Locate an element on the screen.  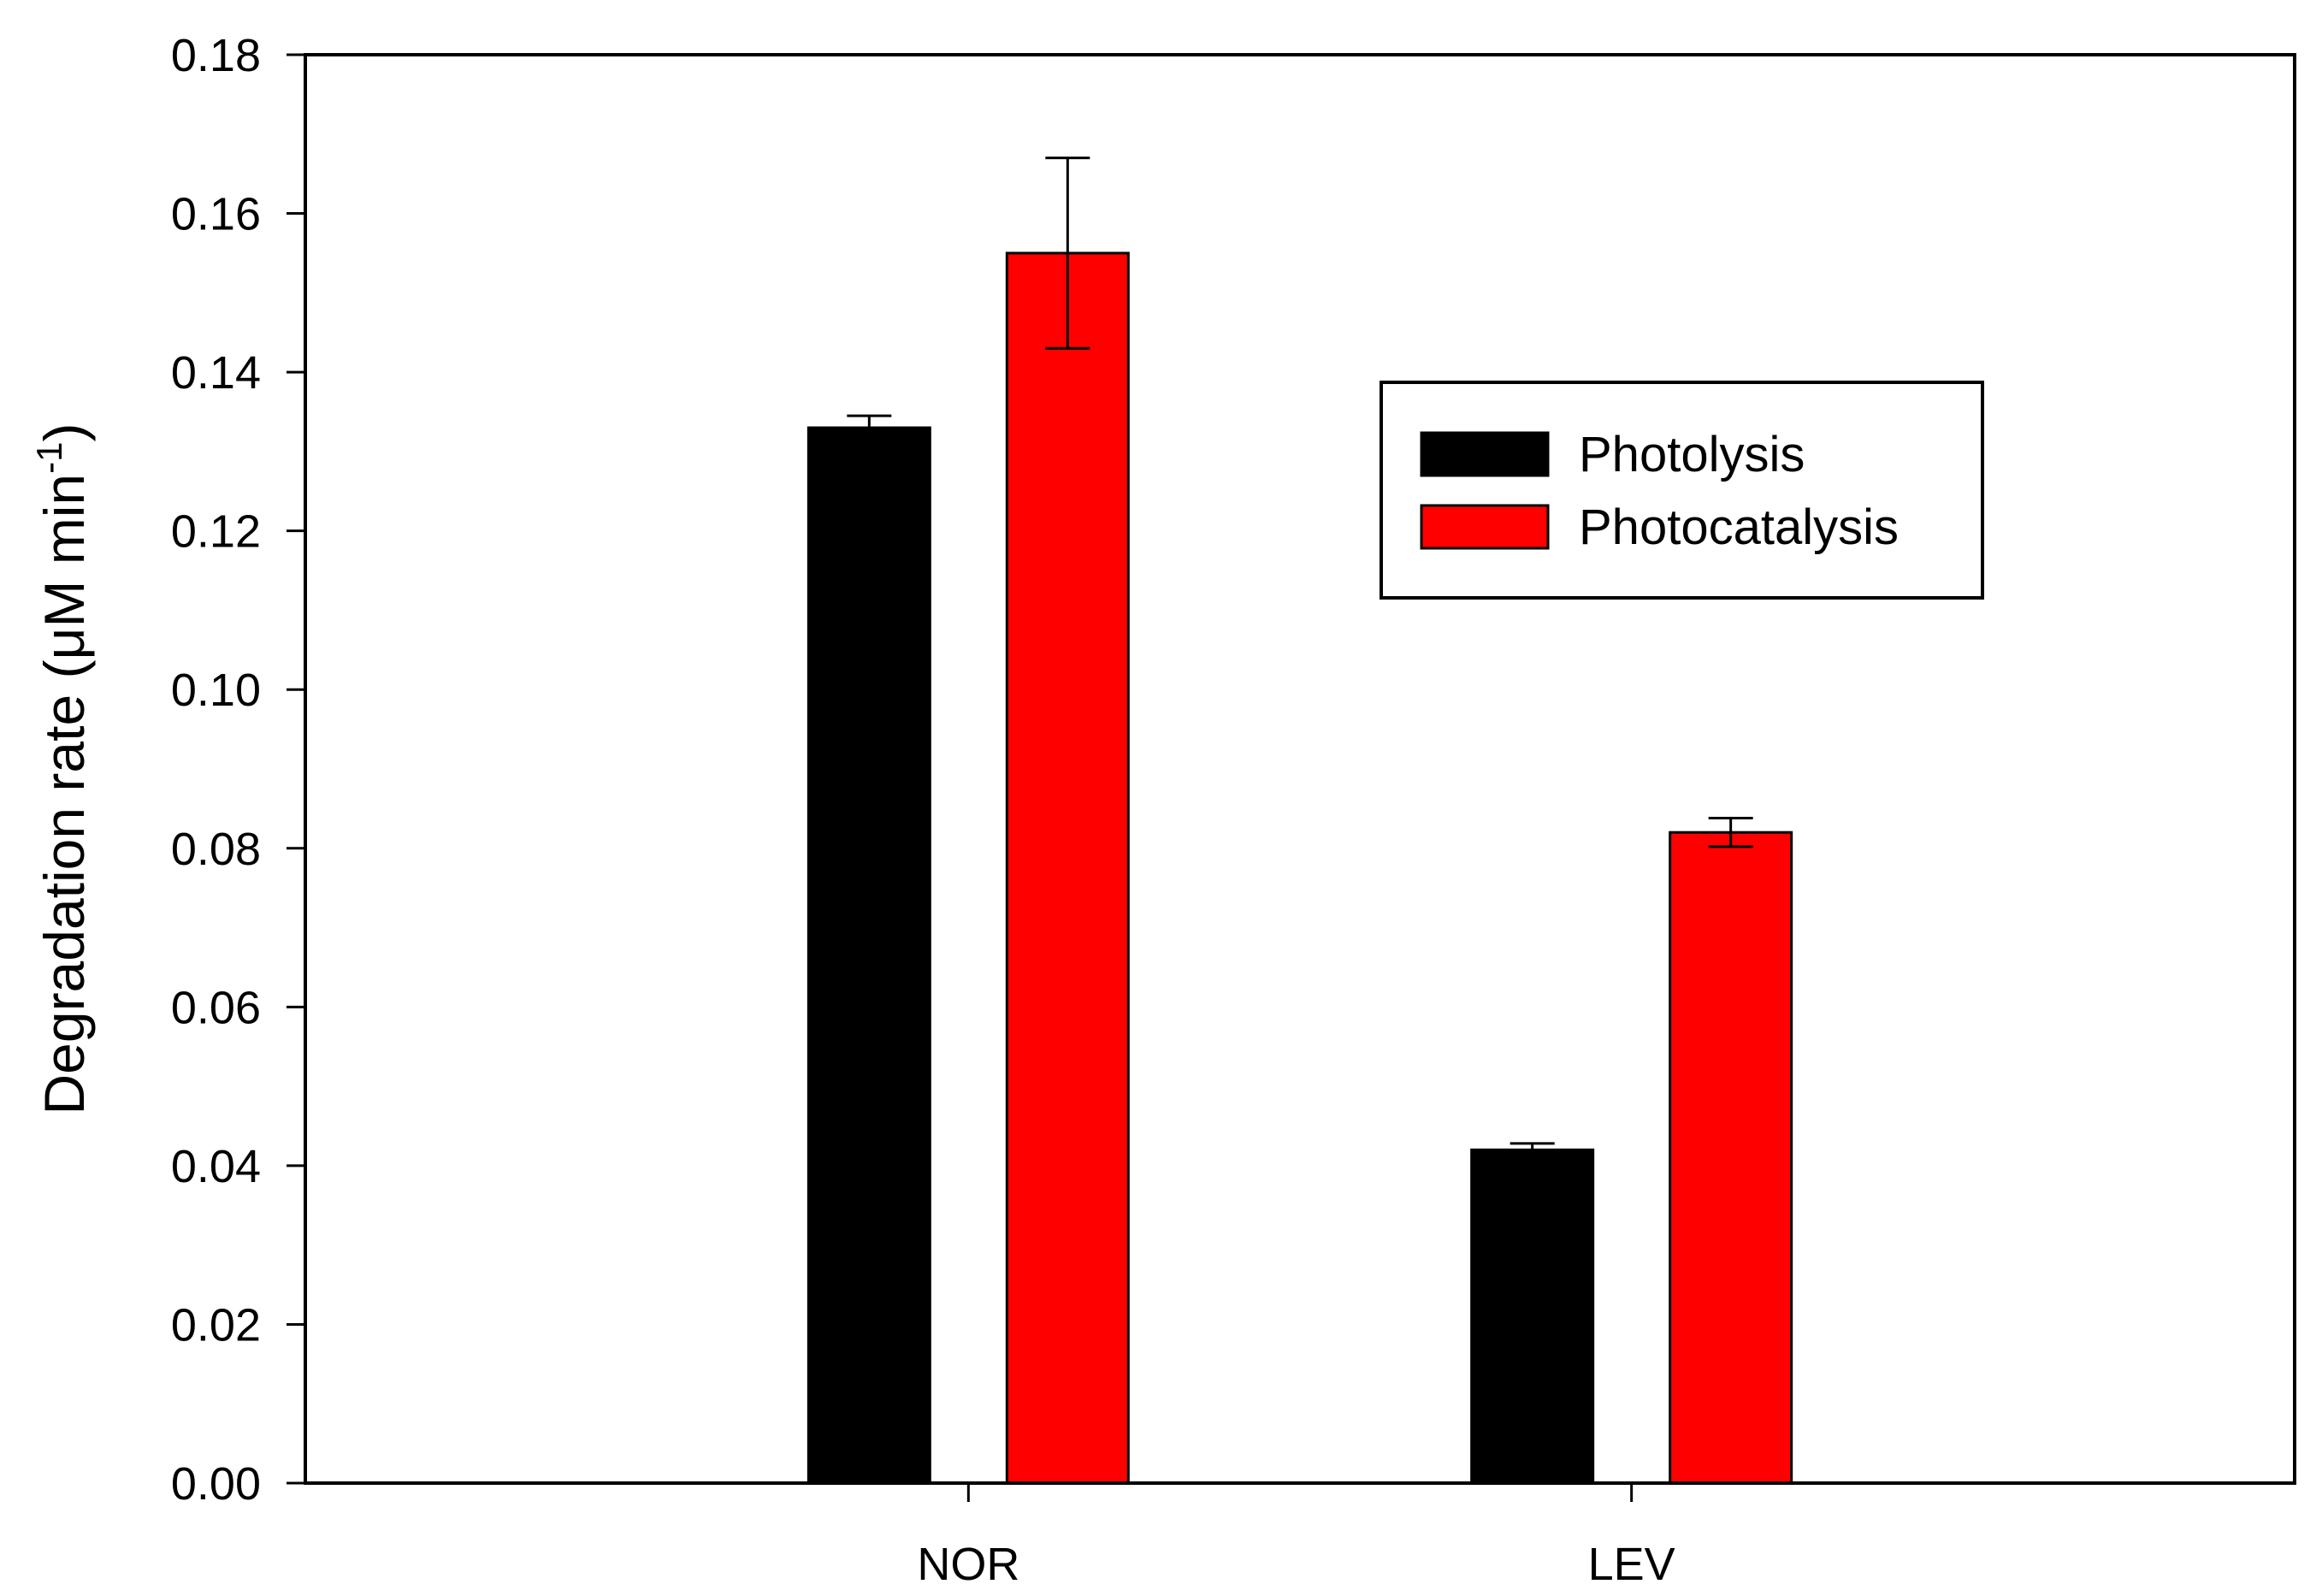
y-tick-label: 0.18 is located at coordinates (216, 56).